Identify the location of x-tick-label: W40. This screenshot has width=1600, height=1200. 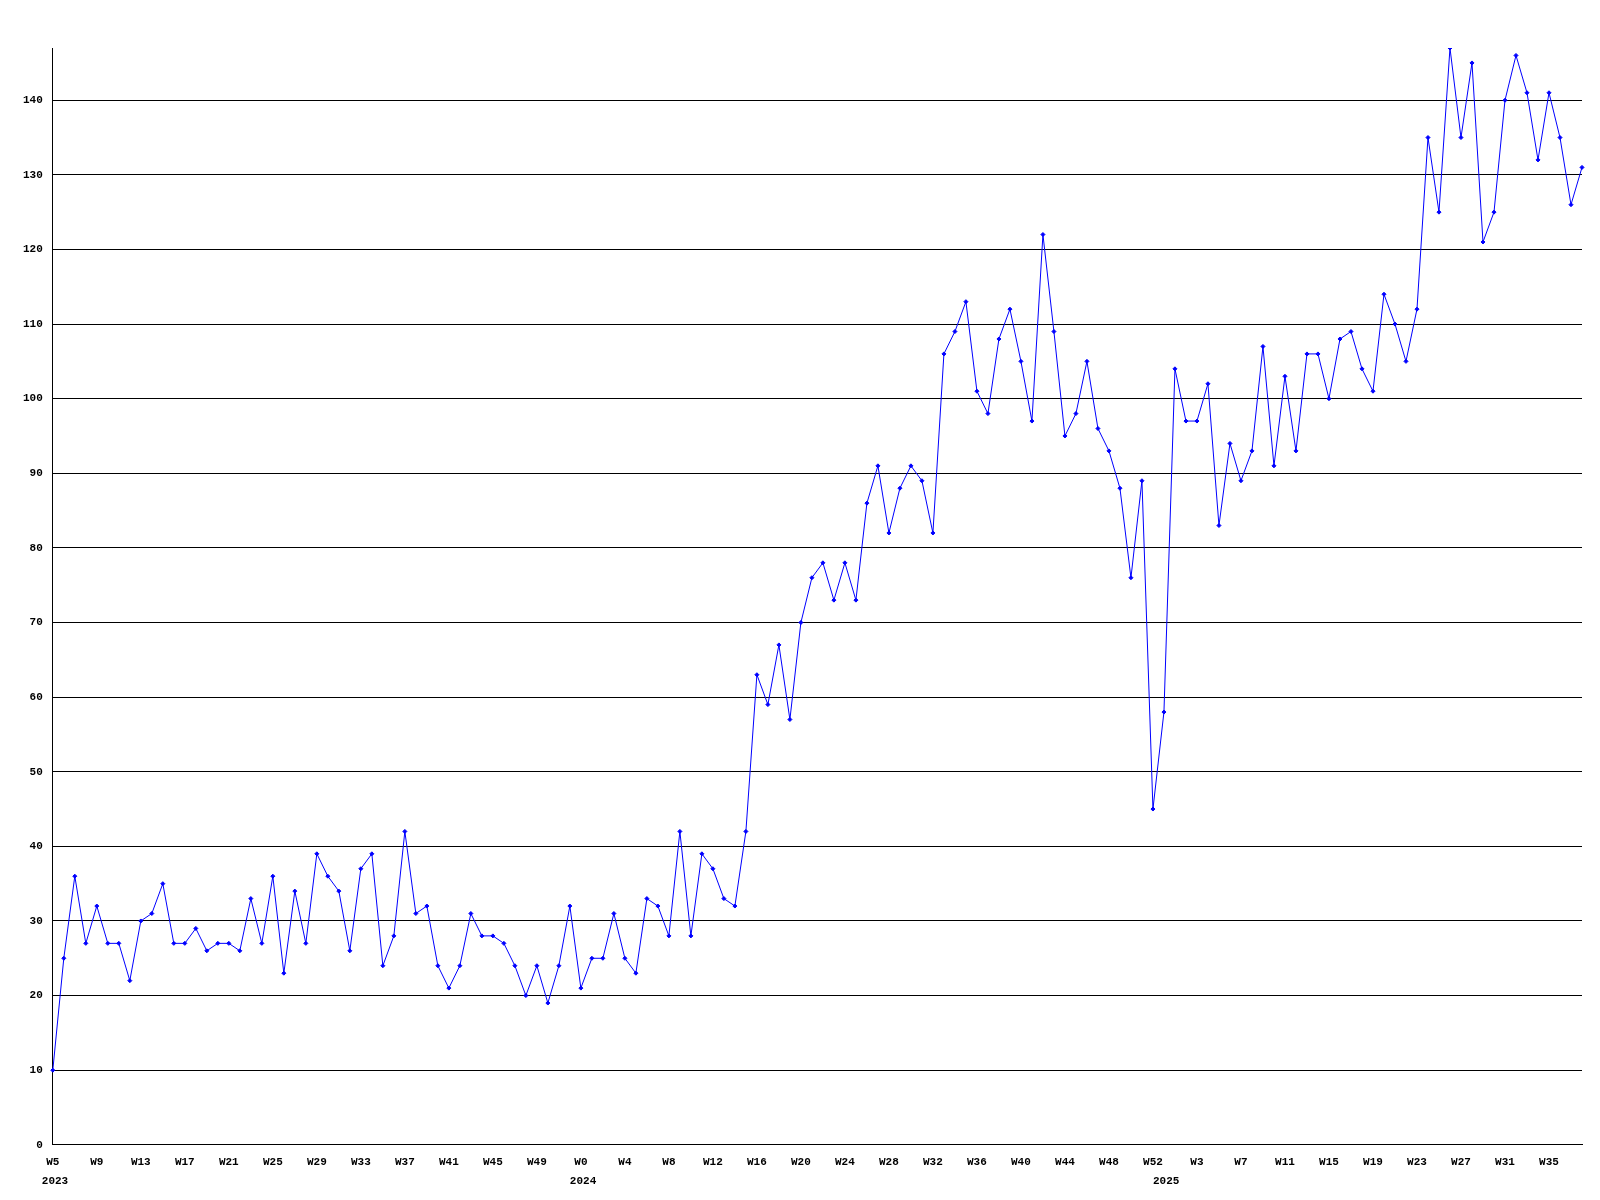
(1021, 1162).